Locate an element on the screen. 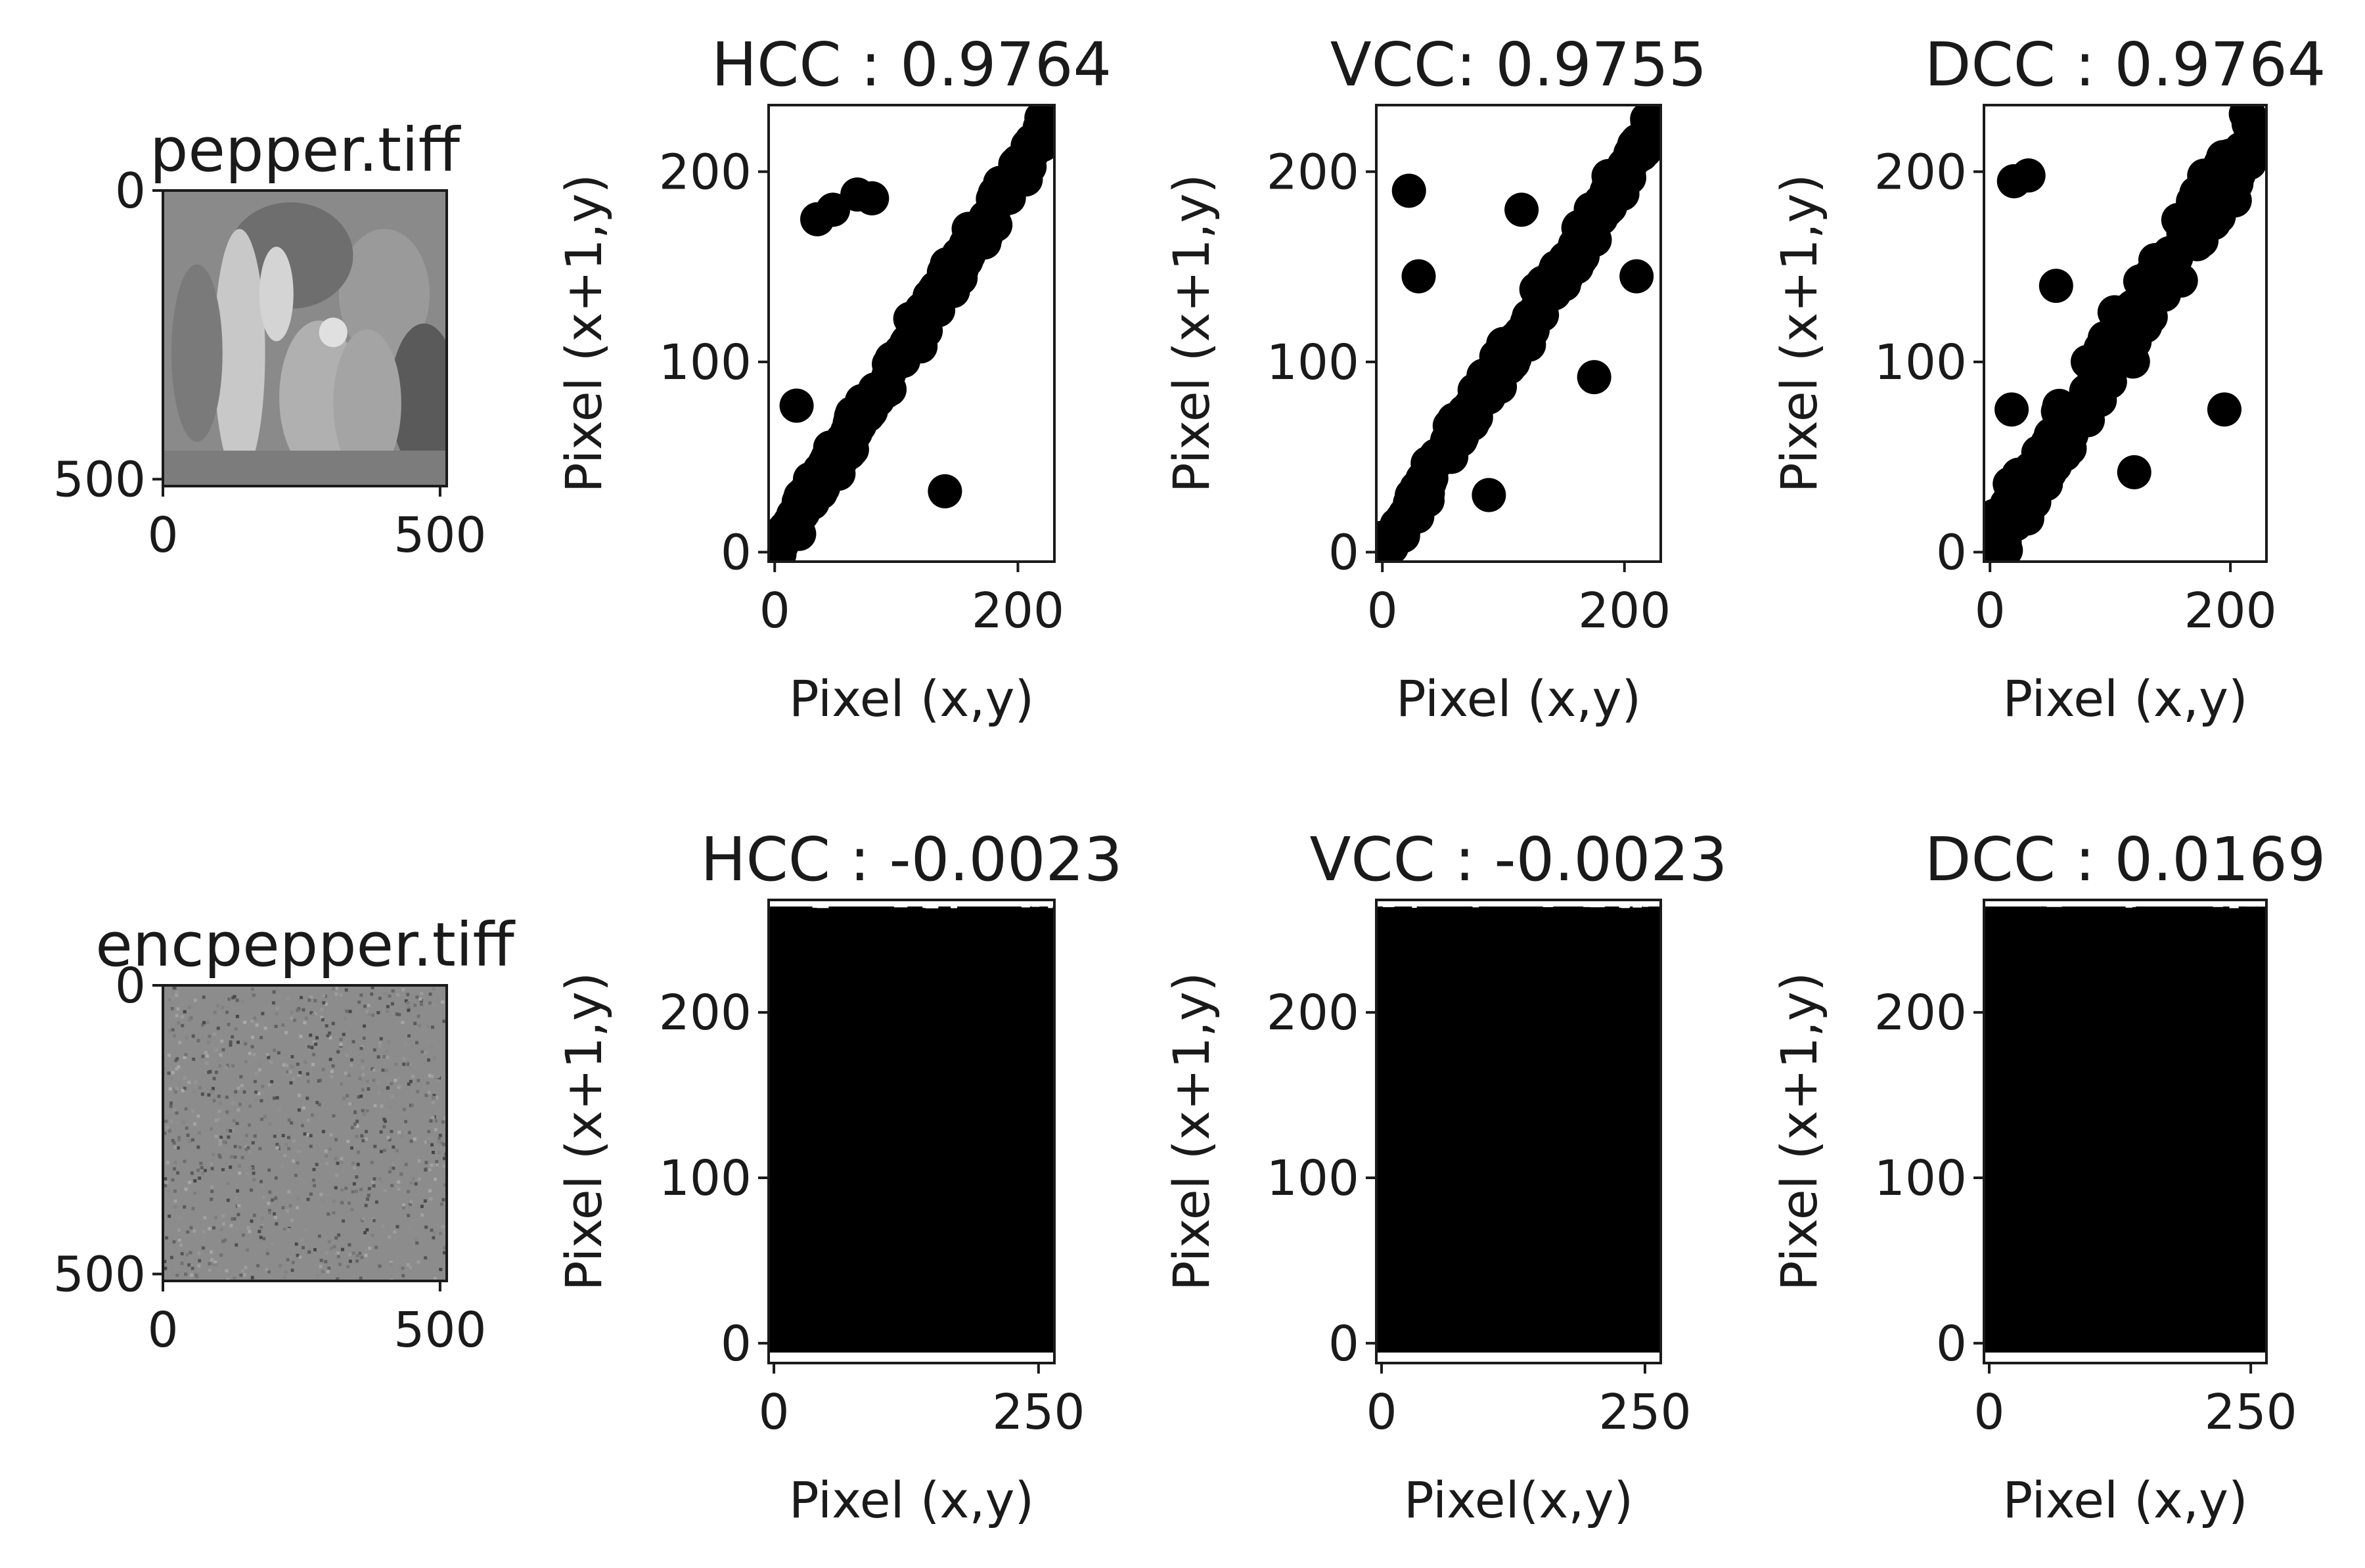  x-tick-label: 250 is located at coordinates (1644, 1412).